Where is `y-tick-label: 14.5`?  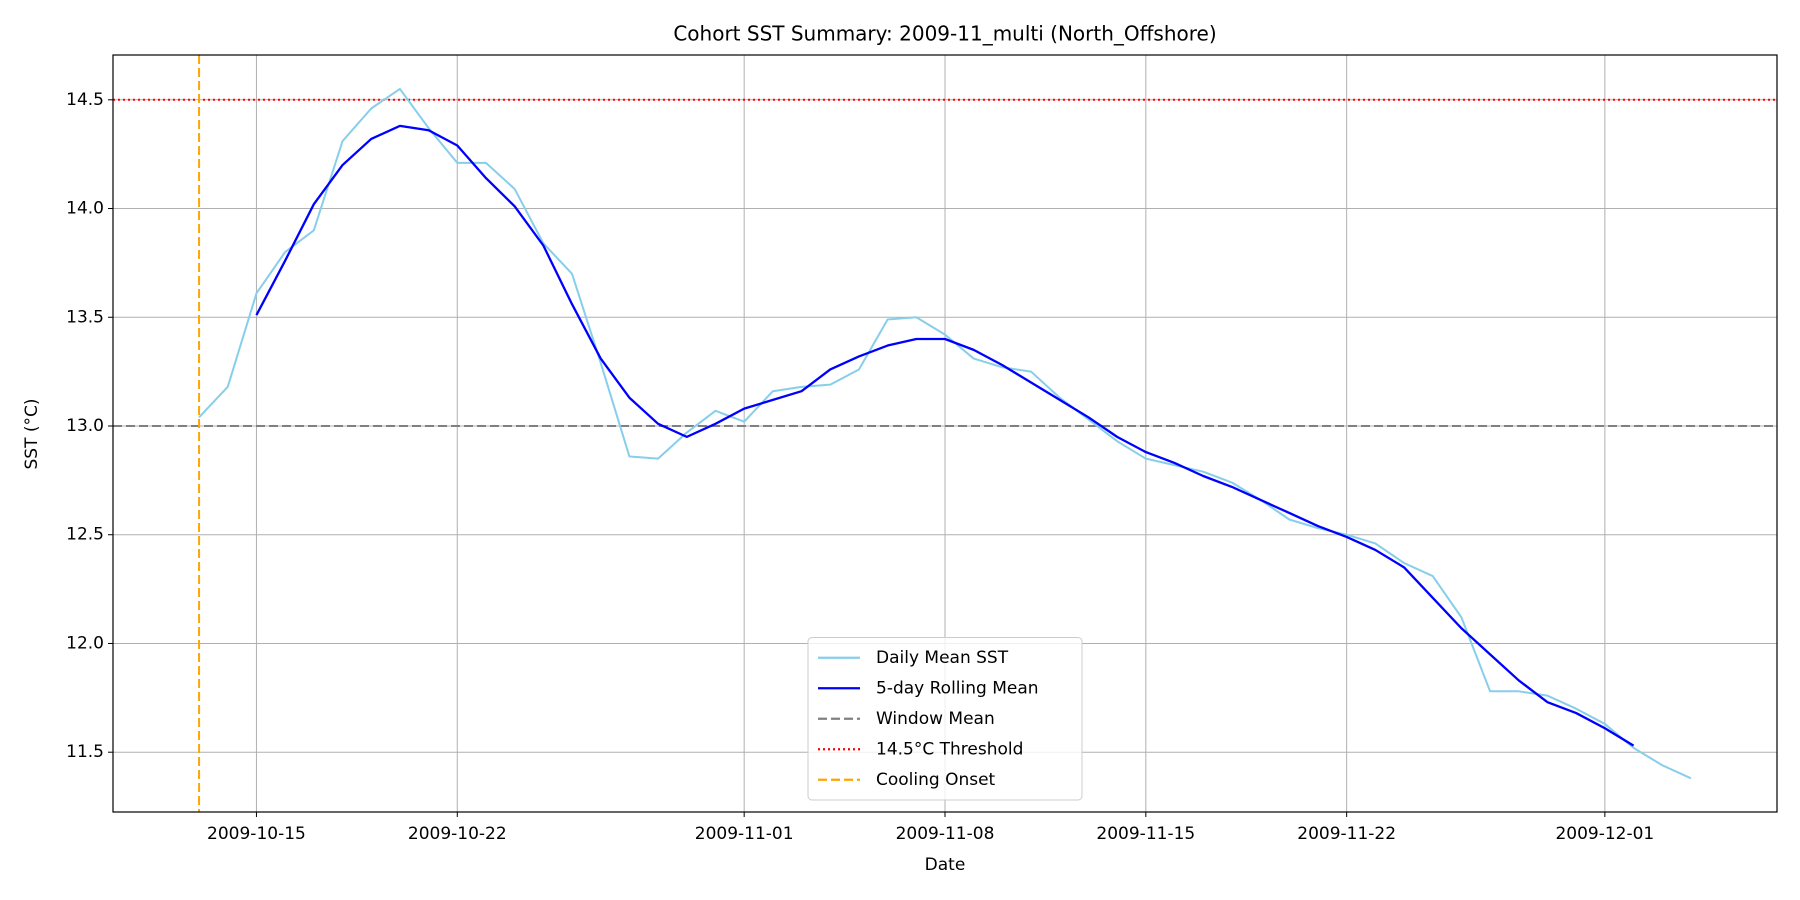
y-tick-label: 14.5 is located at coordinates (85, 100).